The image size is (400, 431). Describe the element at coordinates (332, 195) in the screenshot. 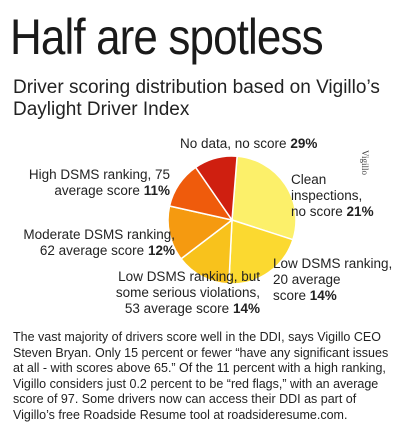

I see `label-clean-inspections: Clean inspections, no score 21%` at that location.